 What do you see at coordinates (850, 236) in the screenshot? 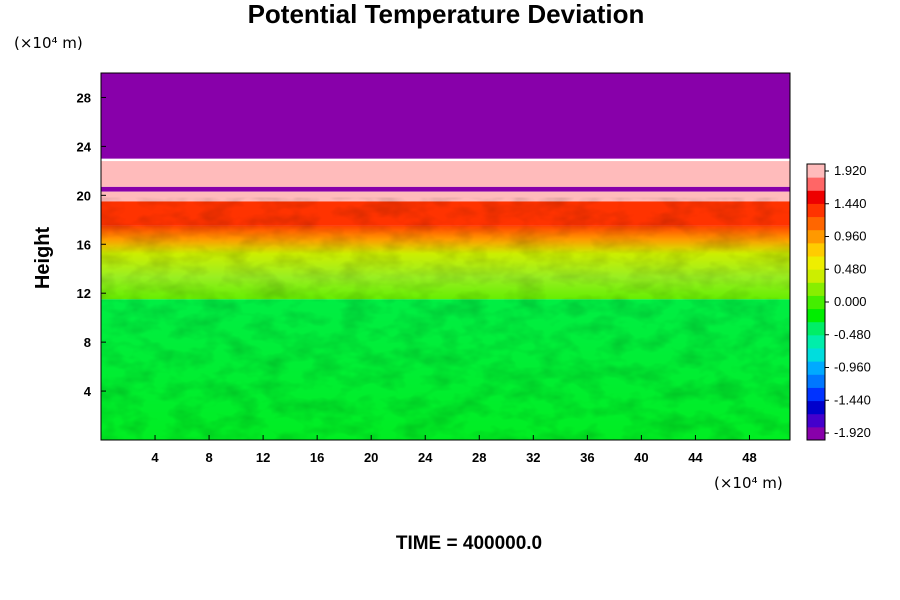
I see `colorbar-label: 0.960` at bounding box center [850, 236].